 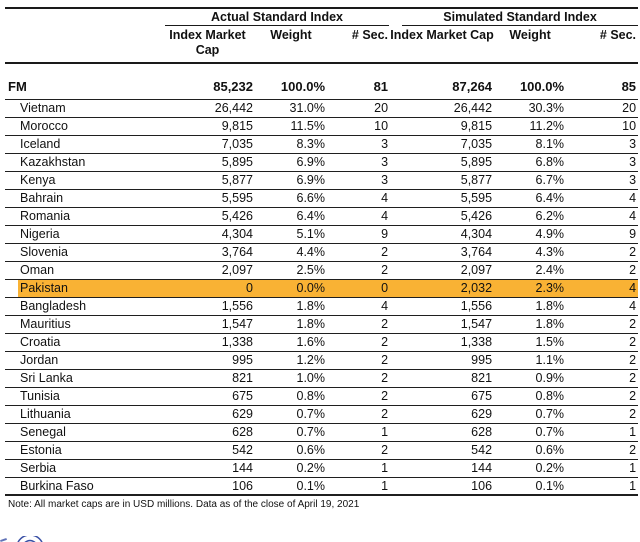 I want to click on total-row-fm: FM 85,232 100.0% 81 87,264 100.0% 85, so click(x=322, y=81).